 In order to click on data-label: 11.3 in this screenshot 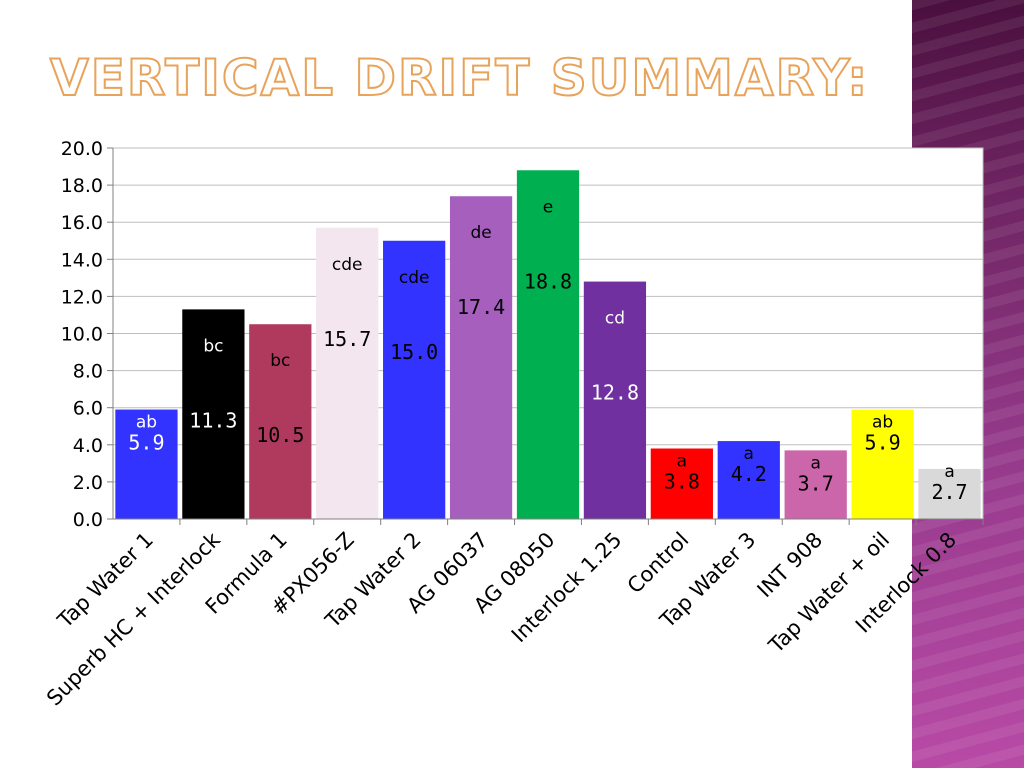, I will do `click(213, 420)`.